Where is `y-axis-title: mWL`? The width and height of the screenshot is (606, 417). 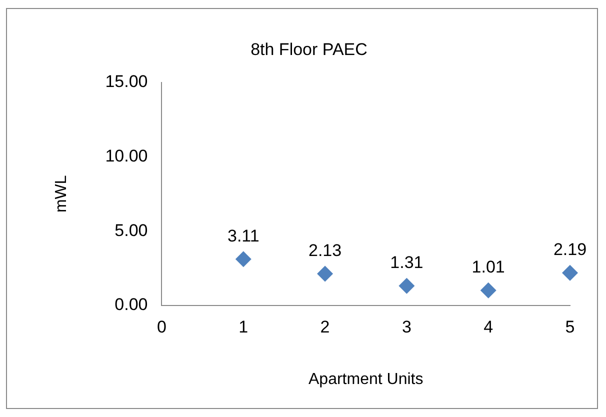
y-axis-title: mWL is located at coordinates (61, 194).